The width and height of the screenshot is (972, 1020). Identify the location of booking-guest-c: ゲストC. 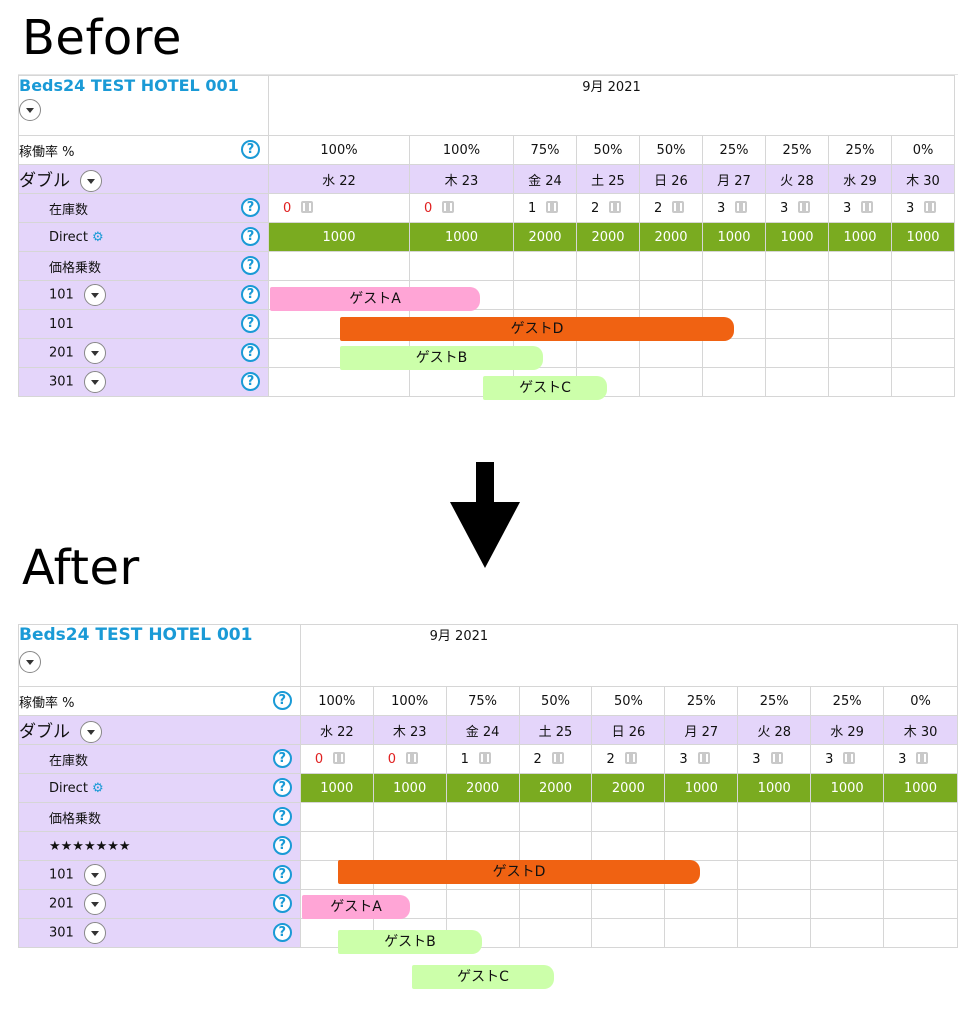
(545, 388).